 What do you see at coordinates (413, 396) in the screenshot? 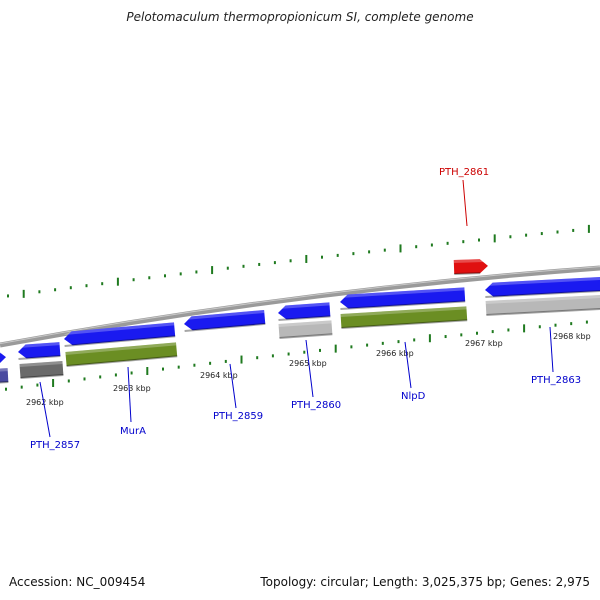
I see `gene-label: NlpD` at bounding box center [413, 396].